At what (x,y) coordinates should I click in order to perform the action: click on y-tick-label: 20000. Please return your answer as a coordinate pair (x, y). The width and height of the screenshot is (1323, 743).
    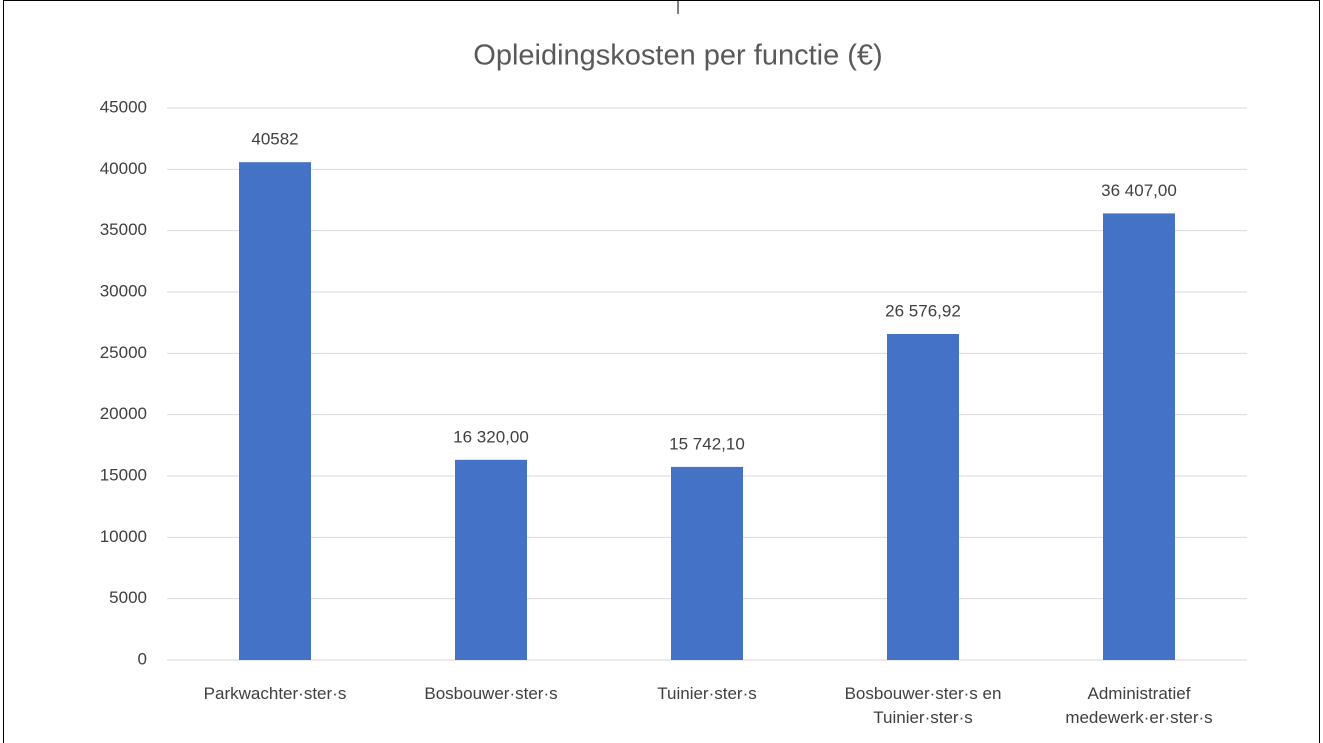
    Looking at the image, I should click on (123, 413).